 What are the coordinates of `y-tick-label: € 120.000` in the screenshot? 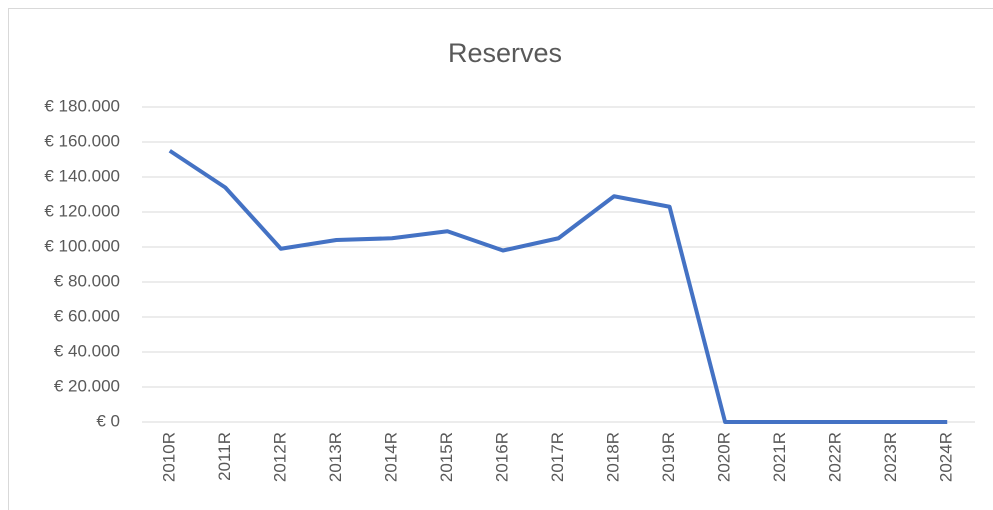 It's located at (82, 210).